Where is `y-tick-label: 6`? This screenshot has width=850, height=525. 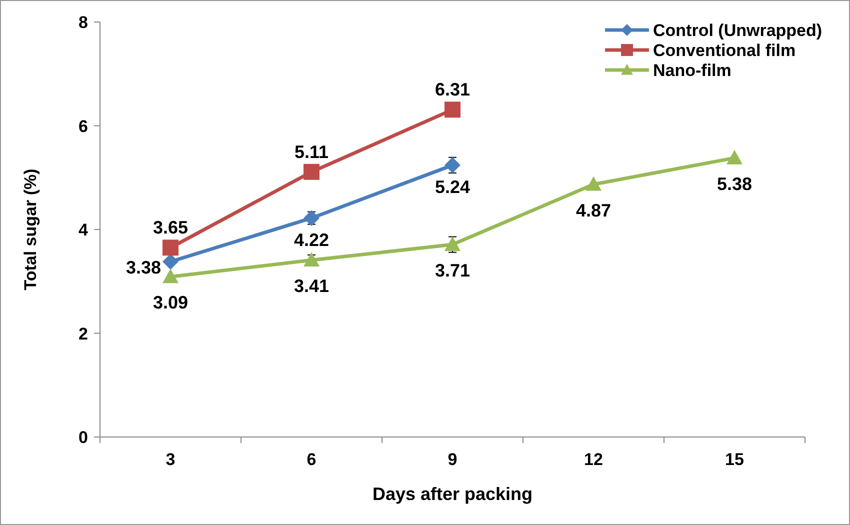
y-tick-label: 6 is located at coordinates (83, 126).